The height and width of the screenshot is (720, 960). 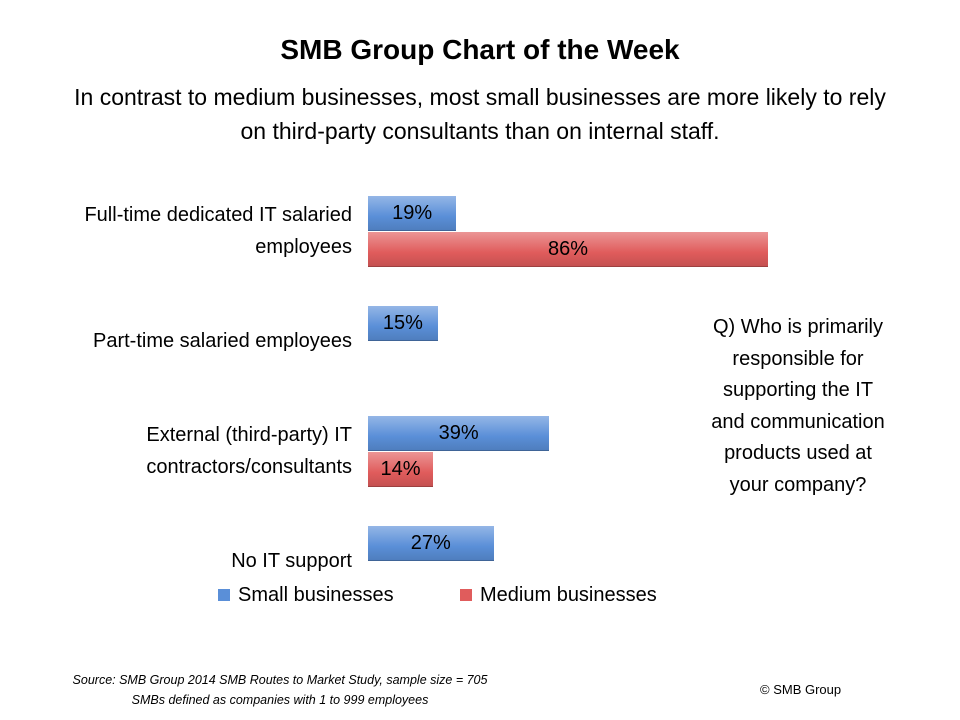 I want to click on legend-item: Small businesses, so click(x=306, y=595).